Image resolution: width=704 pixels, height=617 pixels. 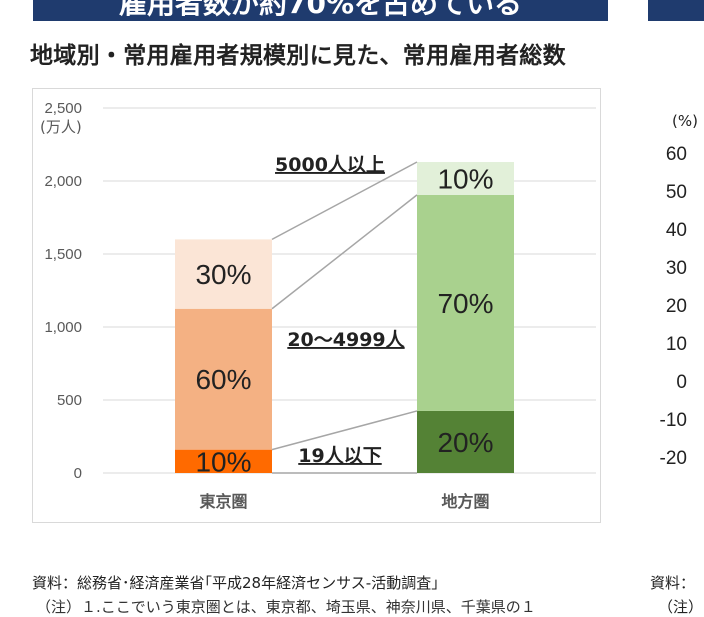 What do you see at coordinates (676, 10) in the screenshot?
I see `right-banner` at bounding box center [676, 10].